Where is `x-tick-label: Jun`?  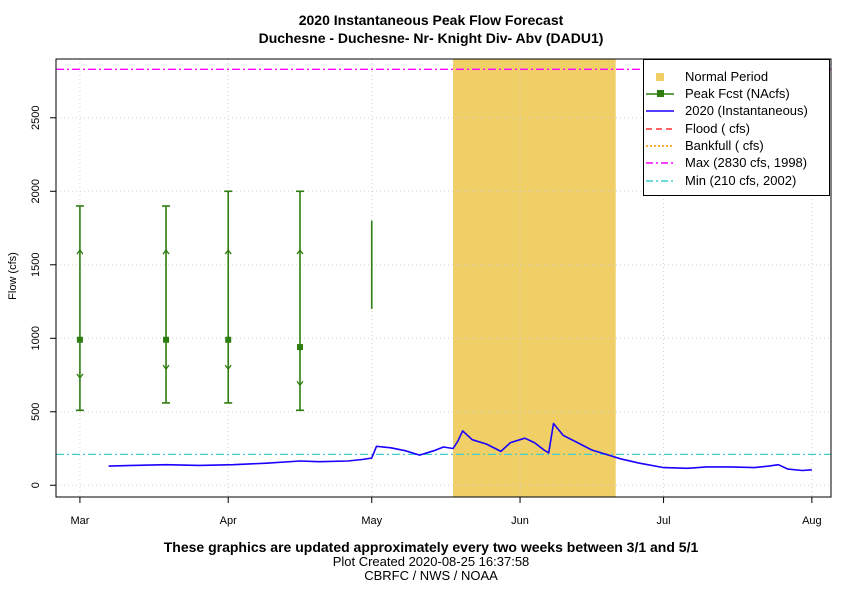 x-tick-label: Jun is located at coordinates (520, 521).